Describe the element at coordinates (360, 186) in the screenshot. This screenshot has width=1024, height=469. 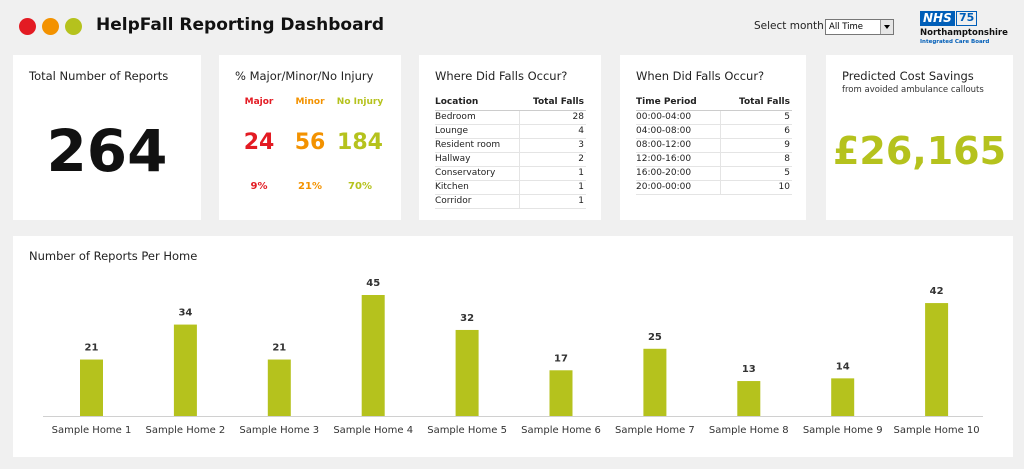
I see `no-injury-percent: 70%` at that location.